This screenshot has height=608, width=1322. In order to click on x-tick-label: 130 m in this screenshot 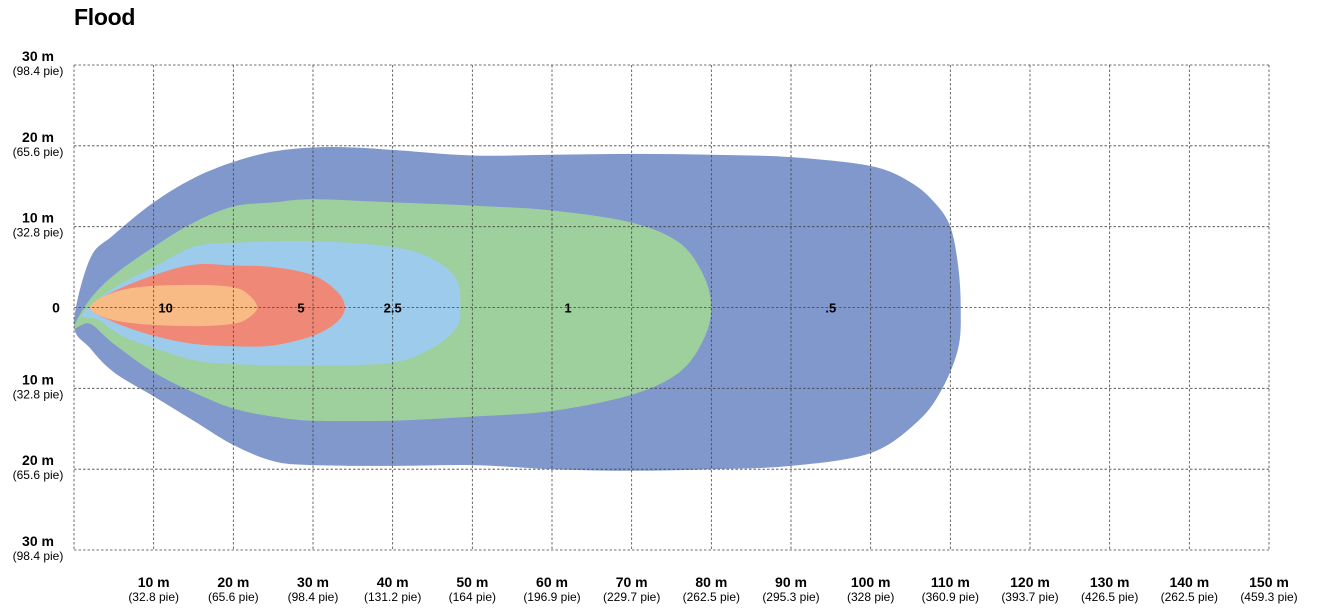, I will do `click(1110, 582)`.